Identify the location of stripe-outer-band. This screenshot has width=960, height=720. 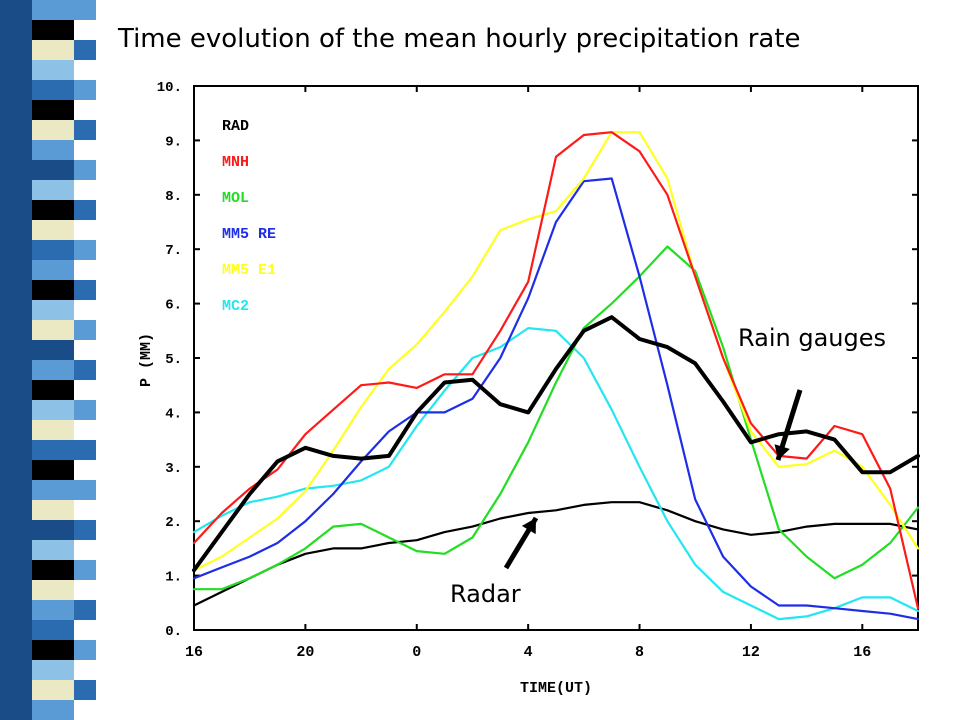
(16, 360).